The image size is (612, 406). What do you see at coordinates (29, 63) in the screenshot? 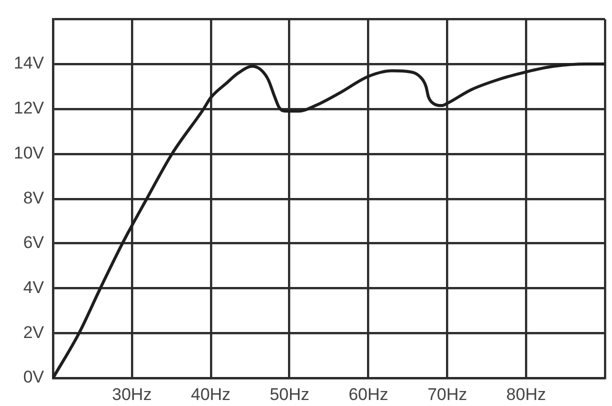
I see `y-tick-label: 14V` at bounding box center [29, 63].